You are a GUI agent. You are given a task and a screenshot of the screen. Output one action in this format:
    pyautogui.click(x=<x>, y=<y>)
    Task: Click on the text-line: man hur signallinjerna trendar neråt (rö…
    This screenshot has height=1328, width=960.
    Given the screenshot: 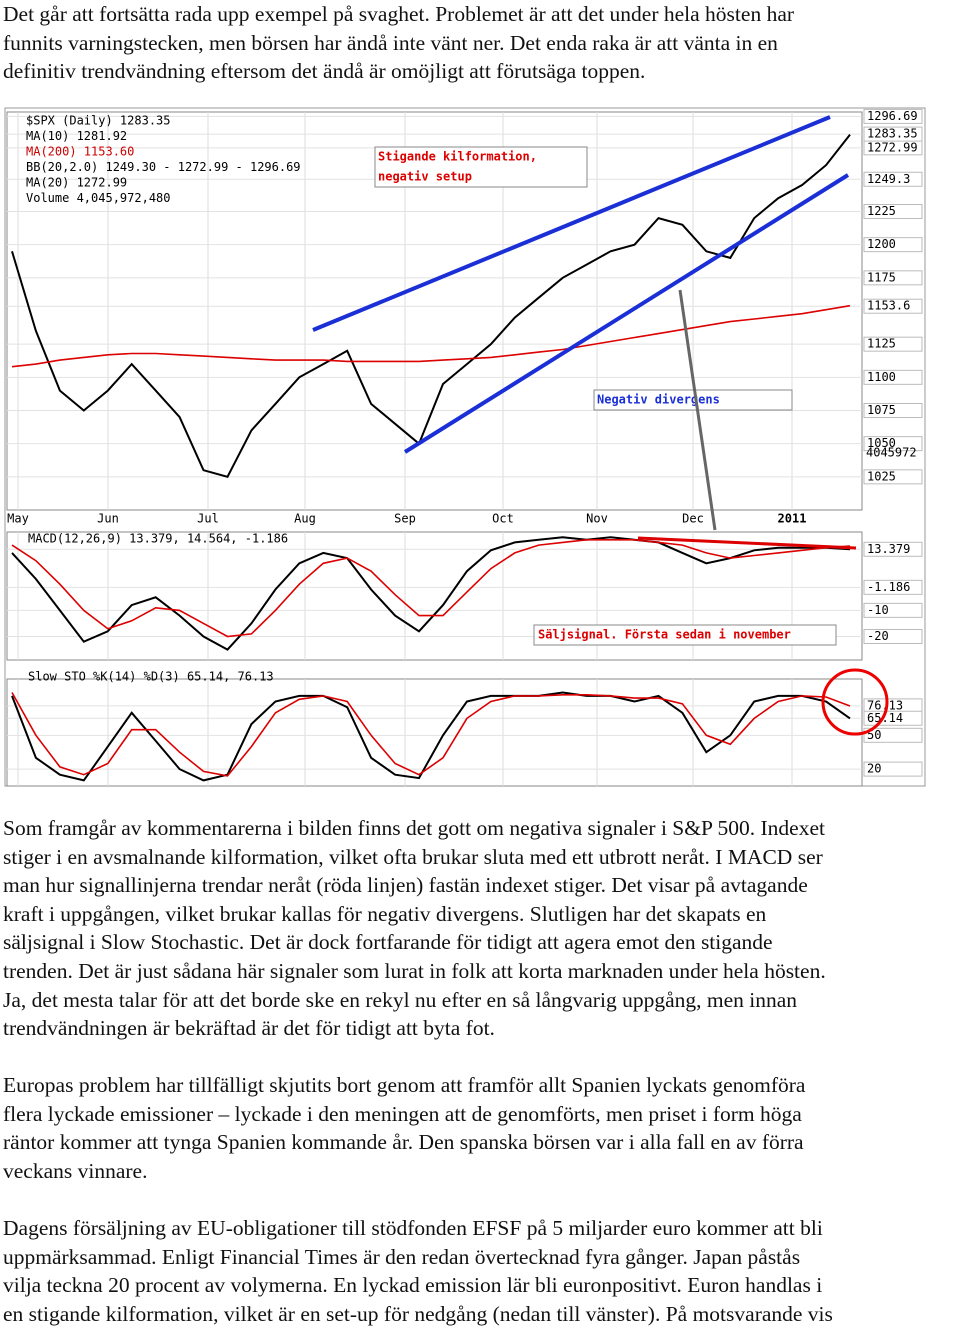 What is the action you would take?
    pyautogui.click(x=405, y=885)
    